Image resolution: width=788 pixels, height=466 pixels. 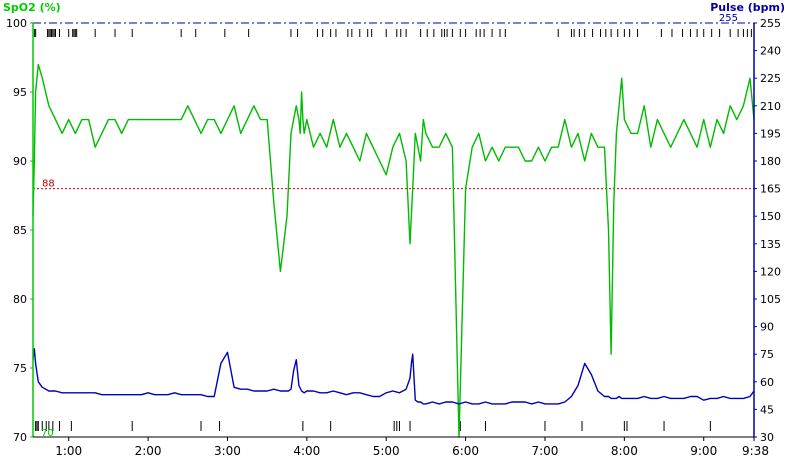 What do you see at coordinates (624, 451) in the screenshot?
I see `bottom-axis-tick-label: 8:00` at bounding box center [624, 451].